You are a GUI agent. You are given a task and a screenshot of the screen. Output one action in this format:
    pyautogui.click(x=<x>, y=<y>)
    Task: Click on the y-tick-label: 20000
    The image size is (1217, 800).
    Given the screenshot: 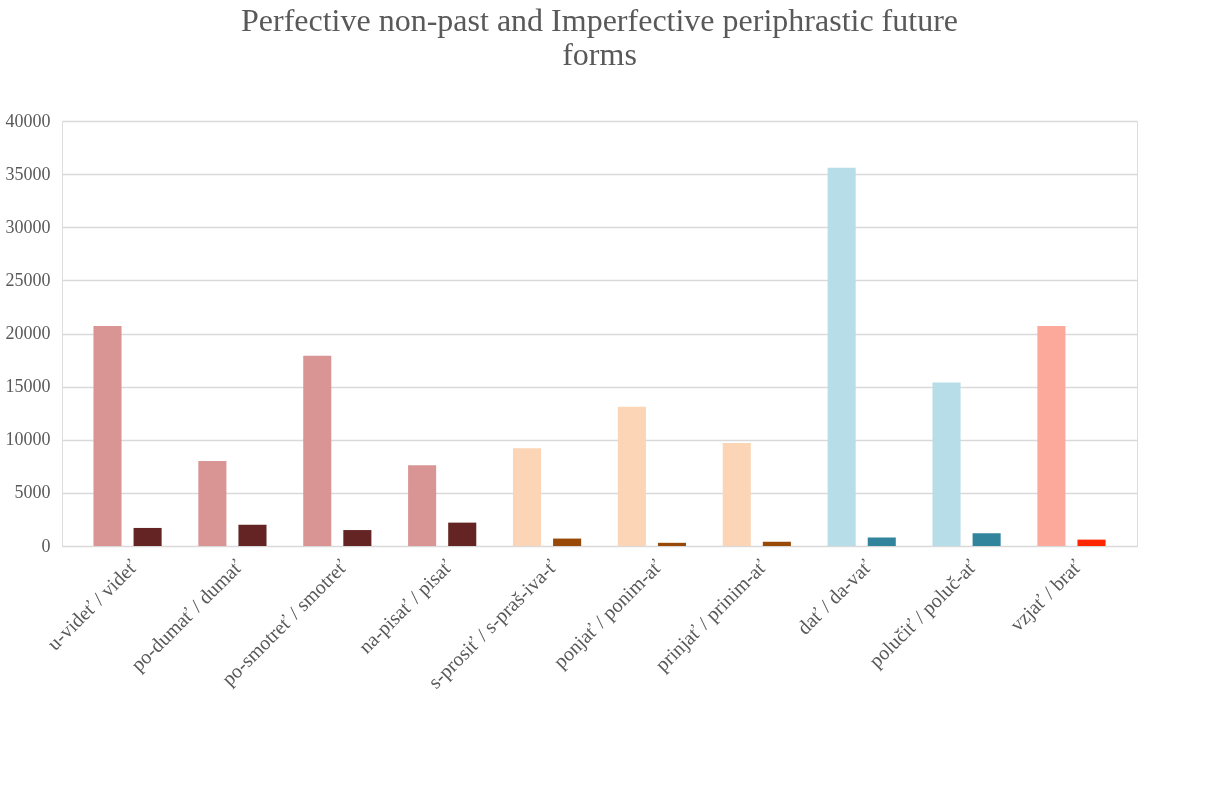 What is the action you would take?
    pyautogui.click(x=28, y=333)
    